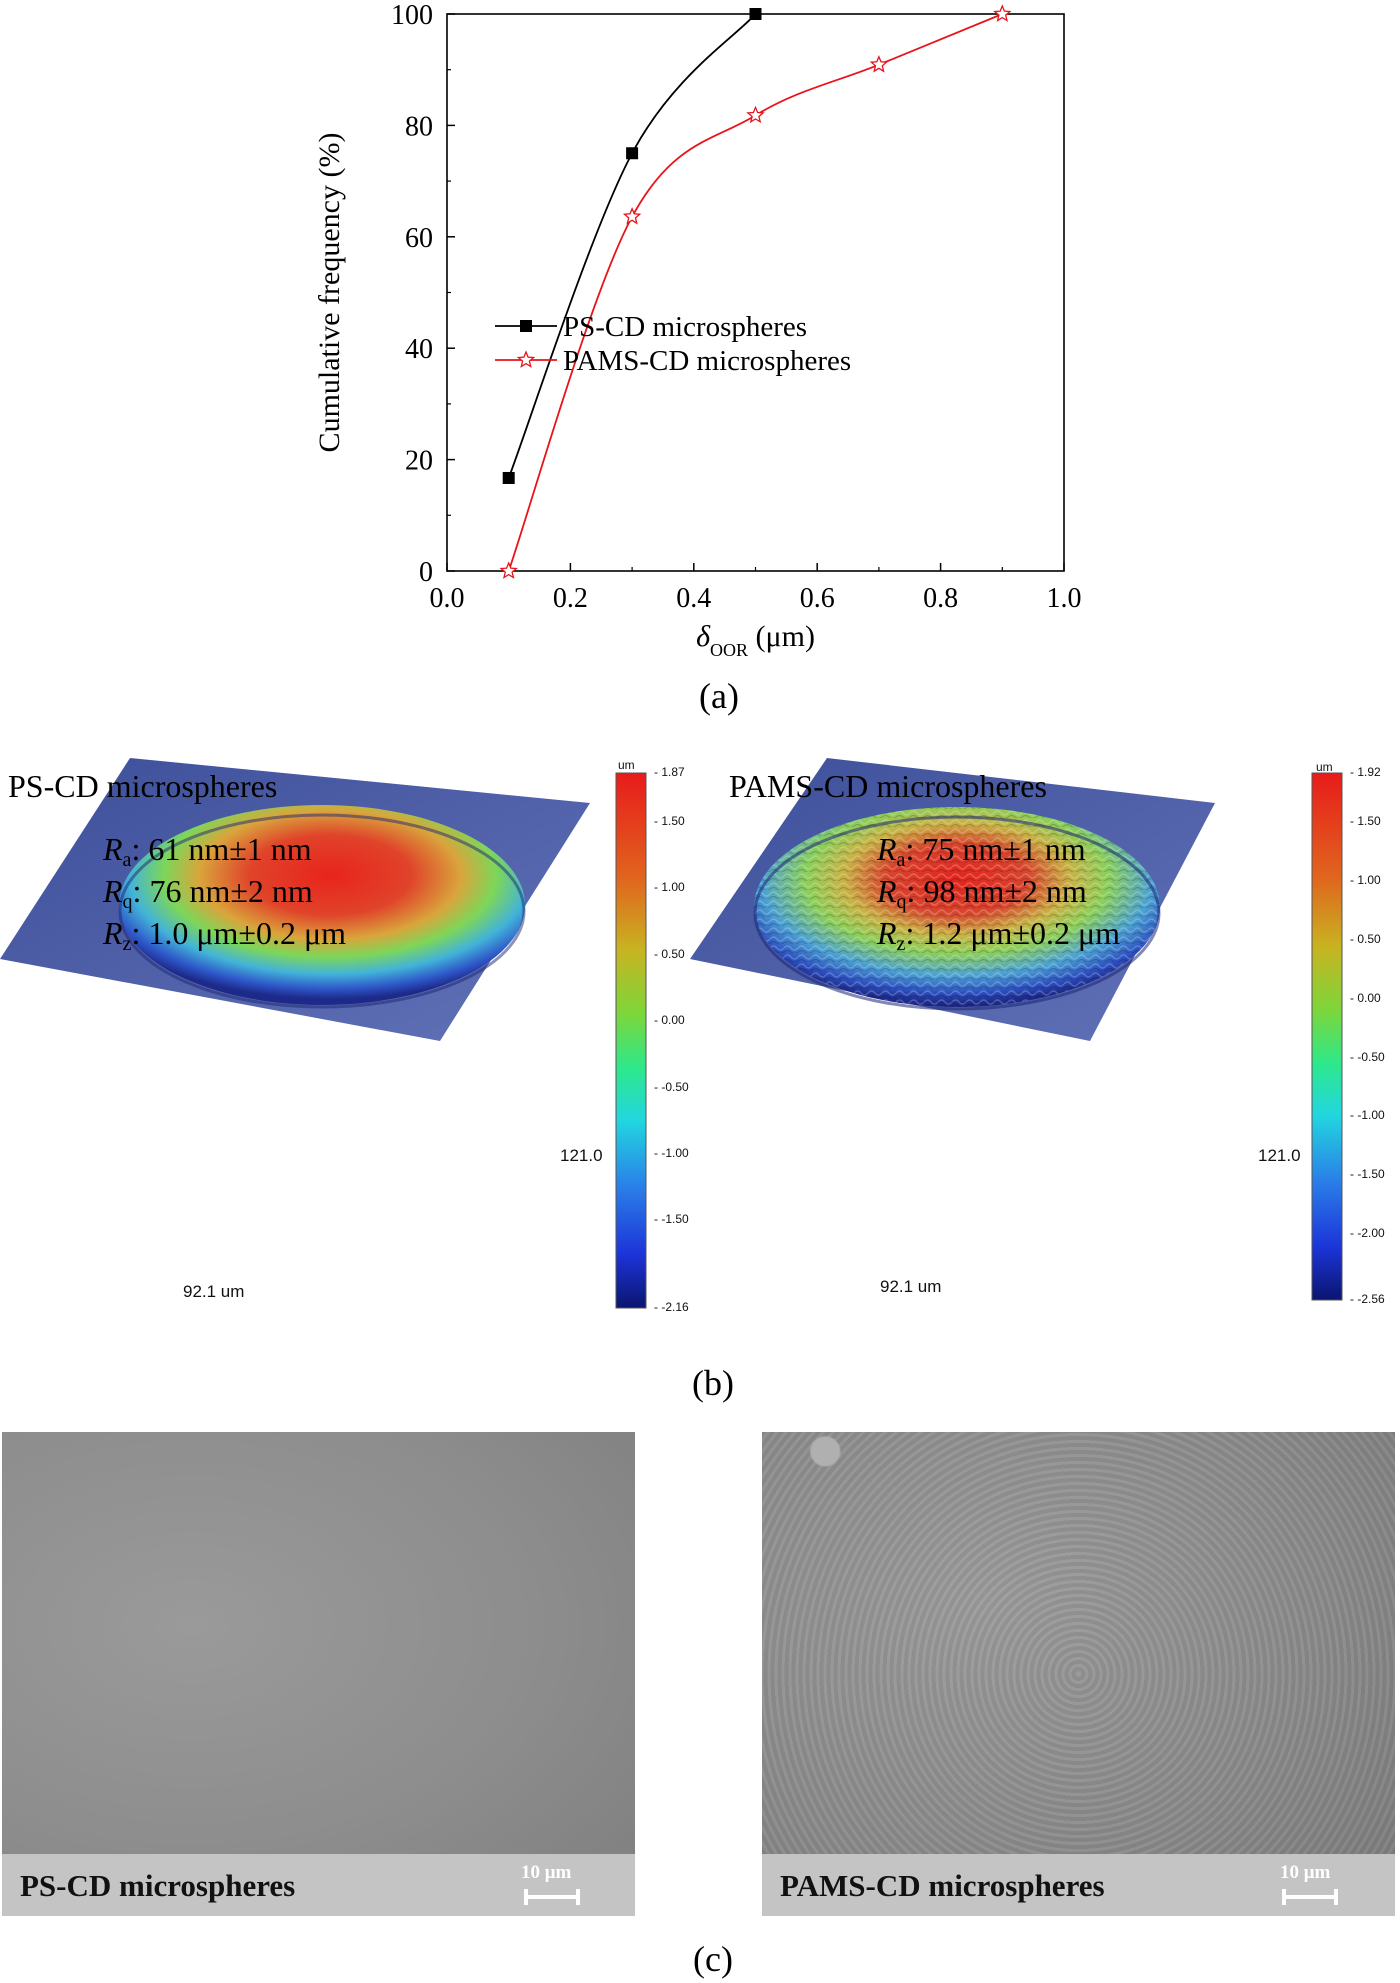 Image resolution: width=1400 pixels, height=1983 pixels. What do you see at coordinates (671, 1307) in the screenshot?
I see `colorbar-tick-label: - -2.16` at bounding box center [671, 1307].